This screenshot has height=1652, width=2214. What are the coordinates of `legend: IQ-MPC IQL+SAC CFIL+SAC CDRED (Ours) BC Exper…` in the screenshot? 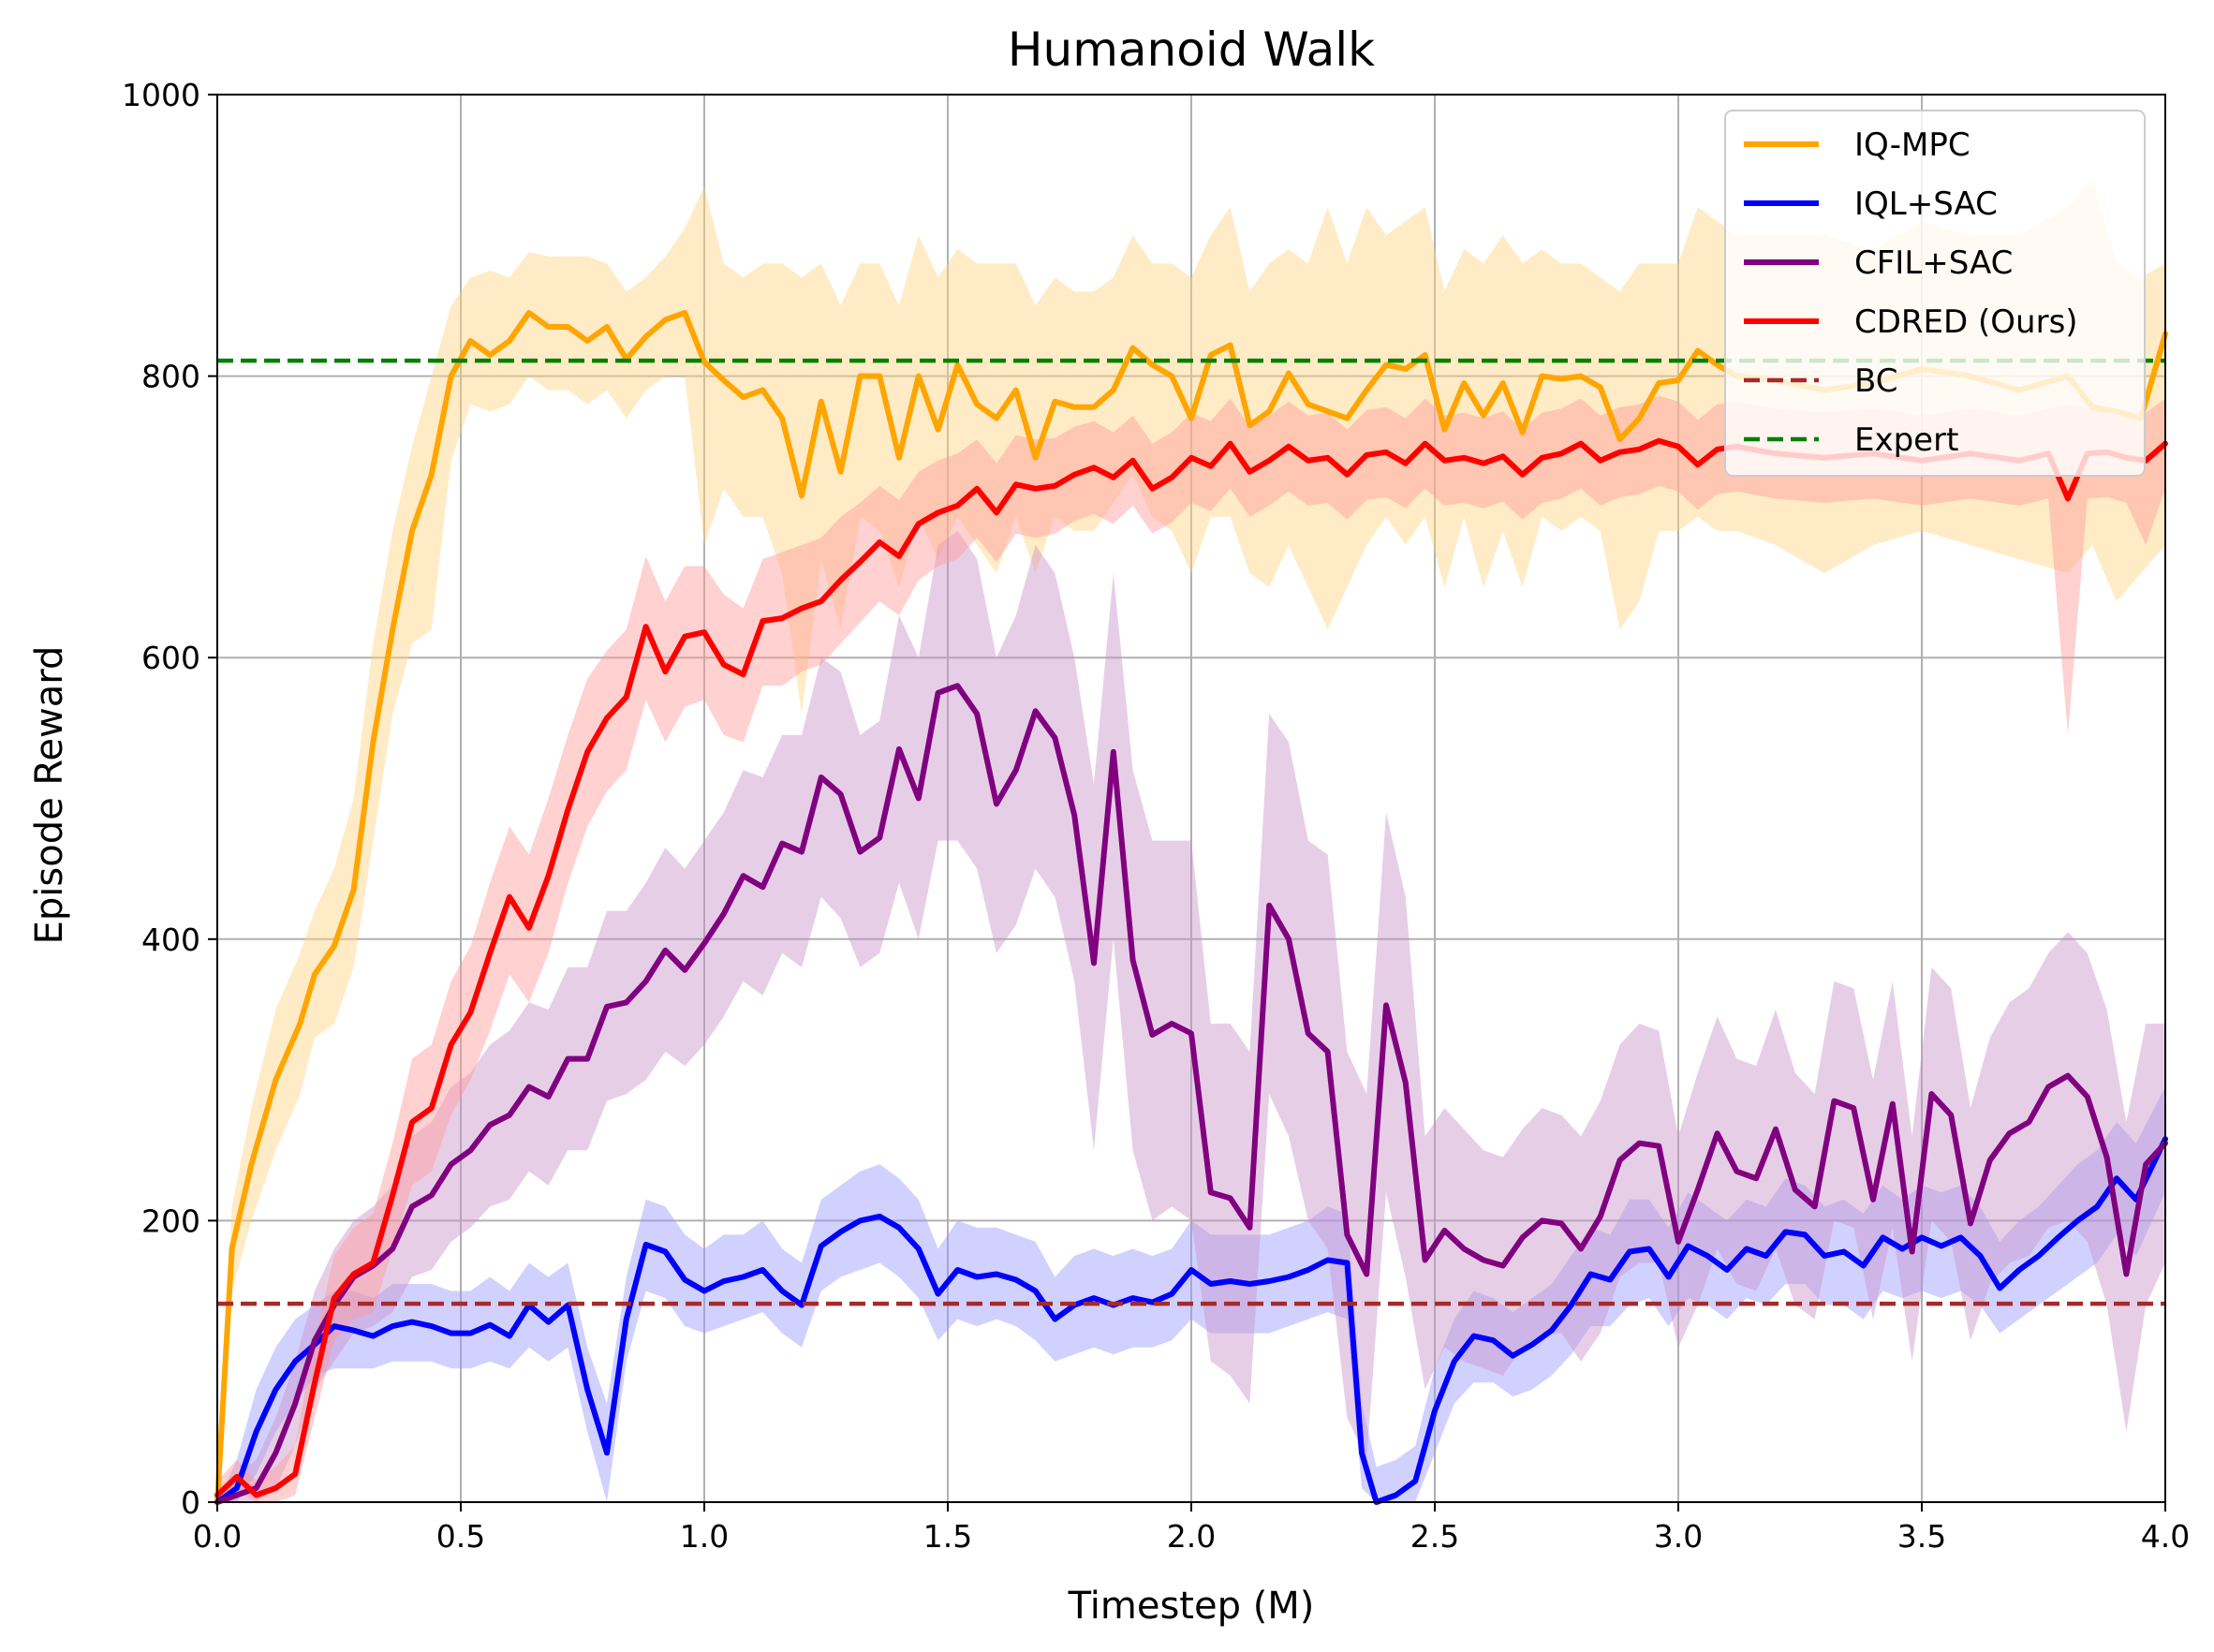 It's located at (1935, 294).